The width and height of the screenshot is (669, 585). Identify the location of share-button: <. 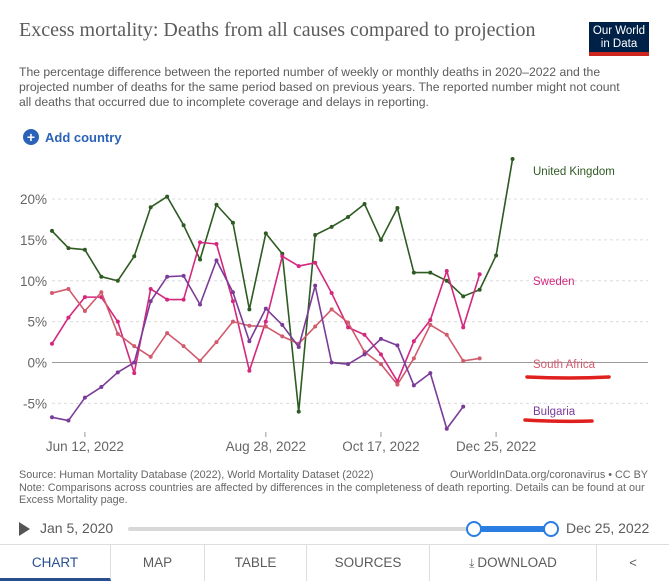
(633, 563).